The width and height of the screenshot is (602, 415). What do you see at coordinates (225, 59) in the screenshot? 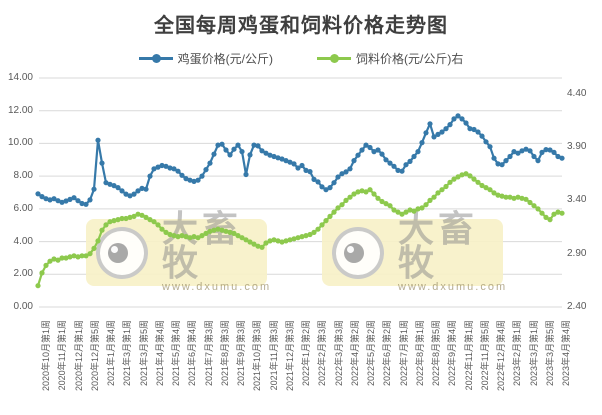
I see `legend-label-egg: 鸡蛋价格(元/公斤)` at bounding box center [225, 59].